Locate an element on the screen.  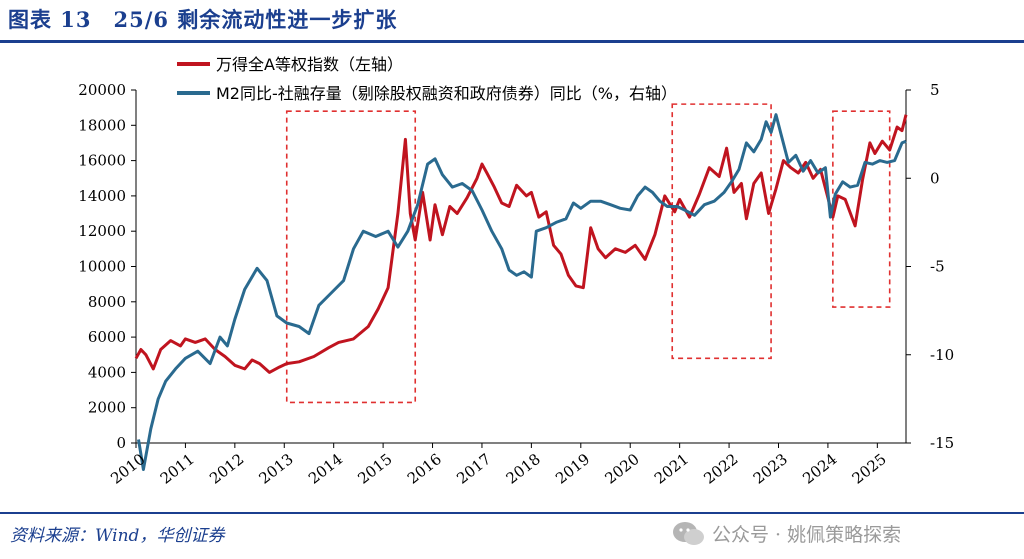
x-tick-label: 2025 is located at coordinates (869, 469).